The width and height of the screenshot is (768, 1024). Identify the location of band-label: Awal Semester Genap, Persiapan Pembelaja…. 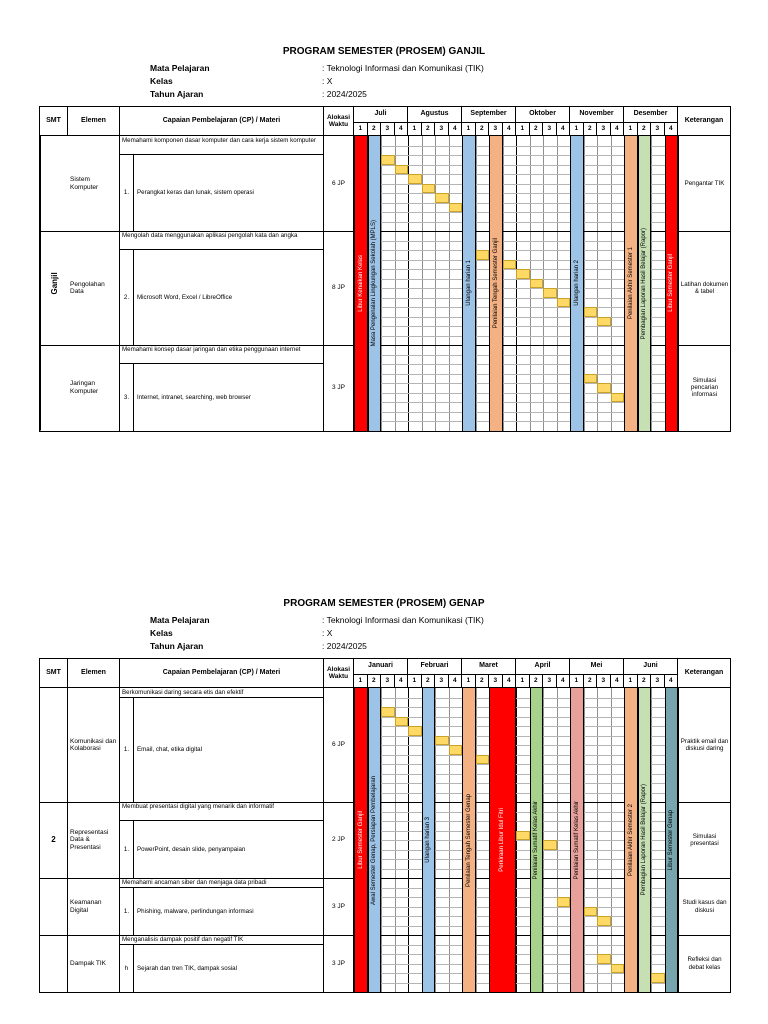
(374, 840).